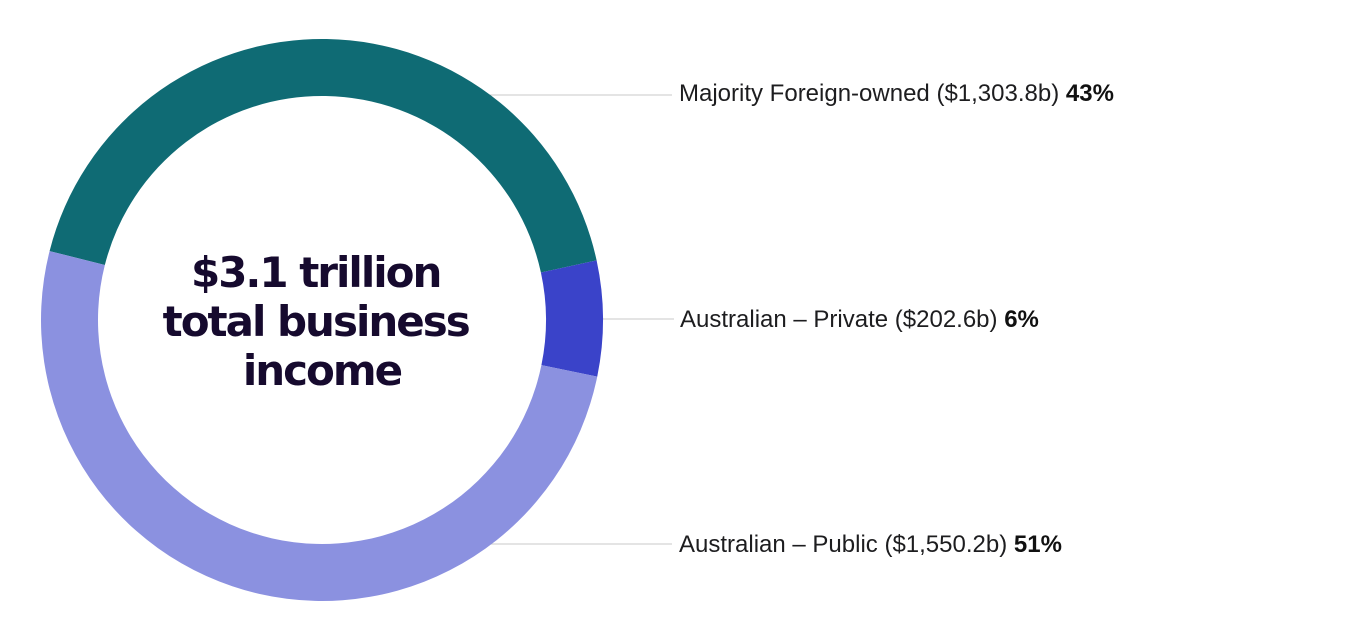 This screenshot has height=642, width=1360. I want to click on slice-label-public-name: Australian – Public, so click(778, 544).